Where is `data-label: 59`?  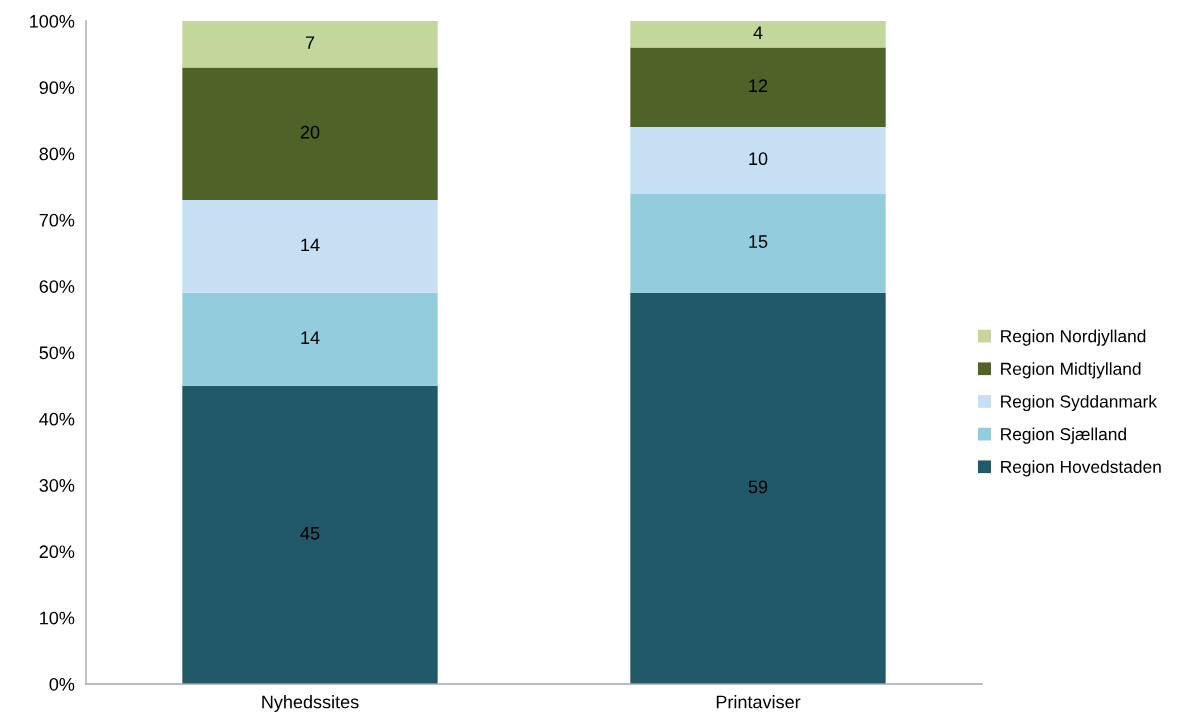 data-label: 59 is located at coordinates (758, 487).